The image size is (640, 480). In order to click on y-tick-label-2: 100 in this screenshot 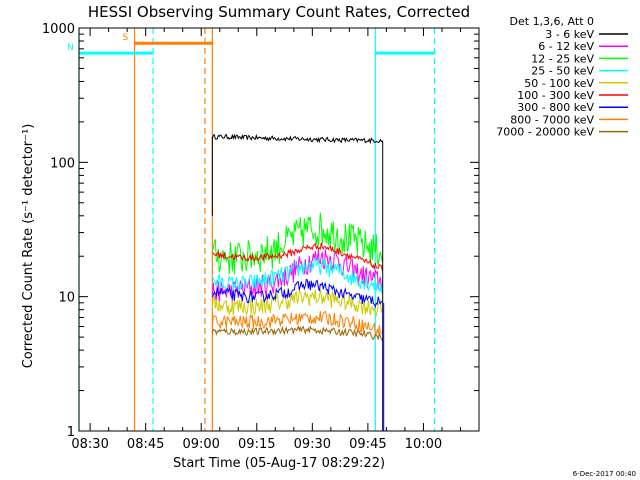, I will do `click(62, 163)`.